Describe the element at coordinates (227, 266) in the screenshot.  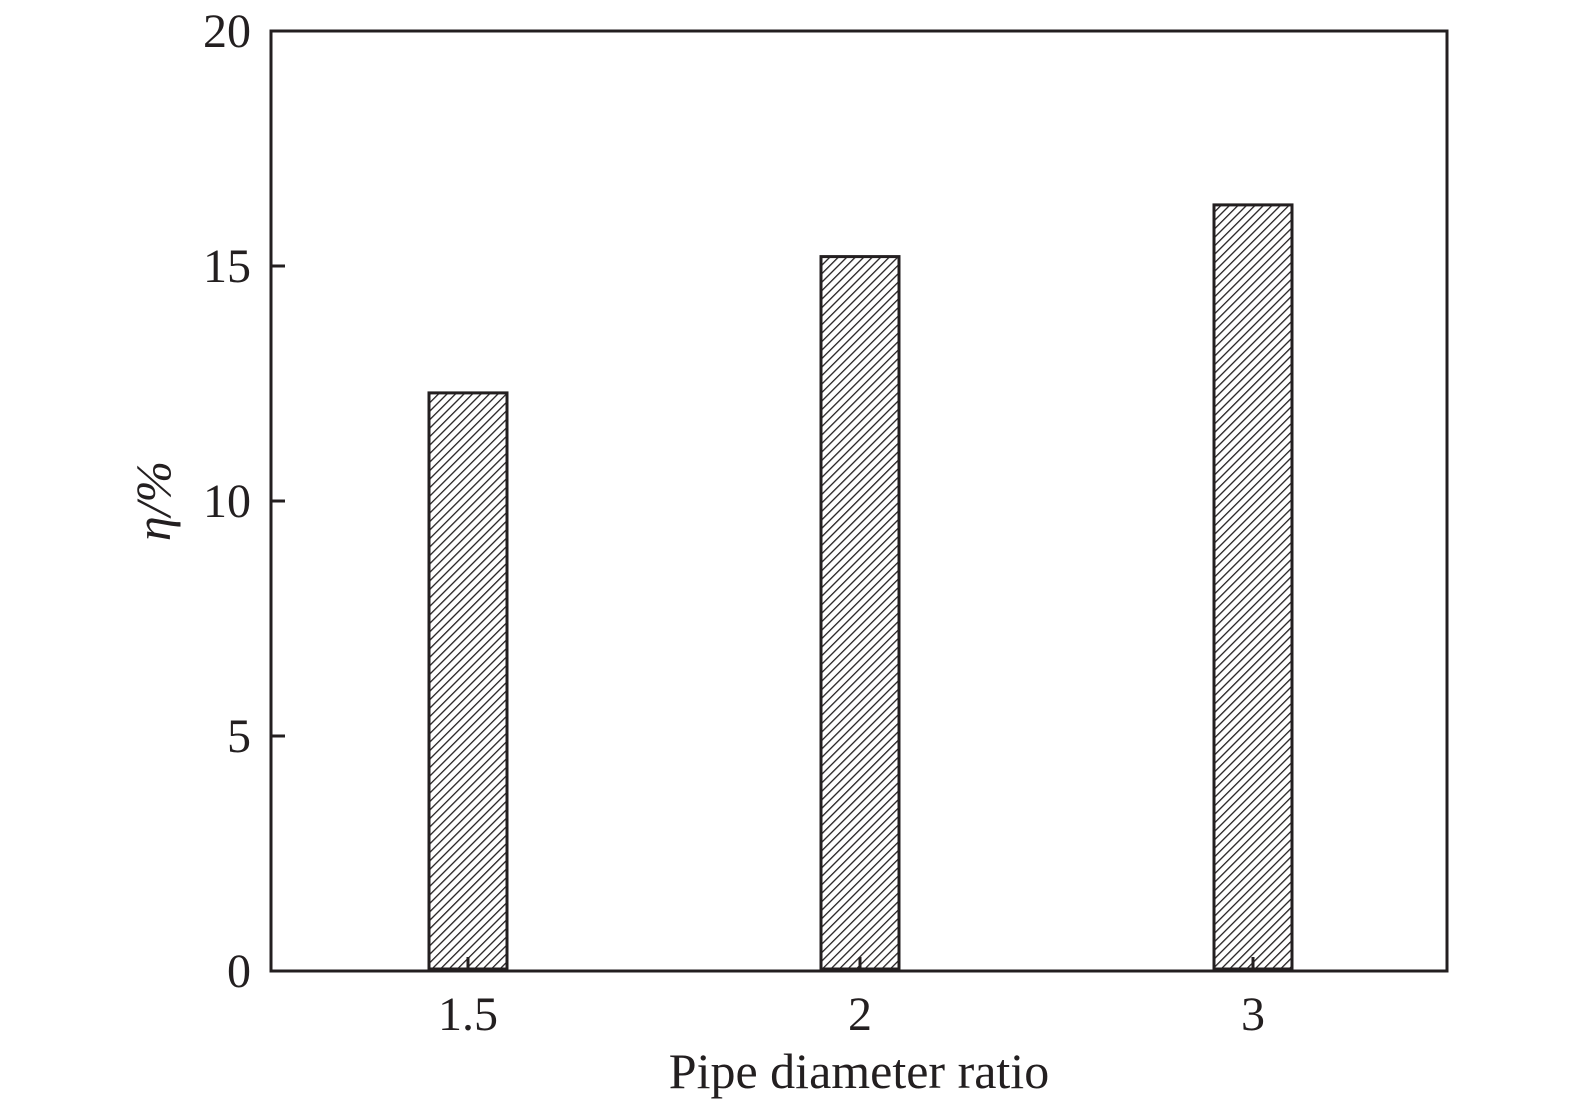
I see `y-tick-label: 15` at that location.